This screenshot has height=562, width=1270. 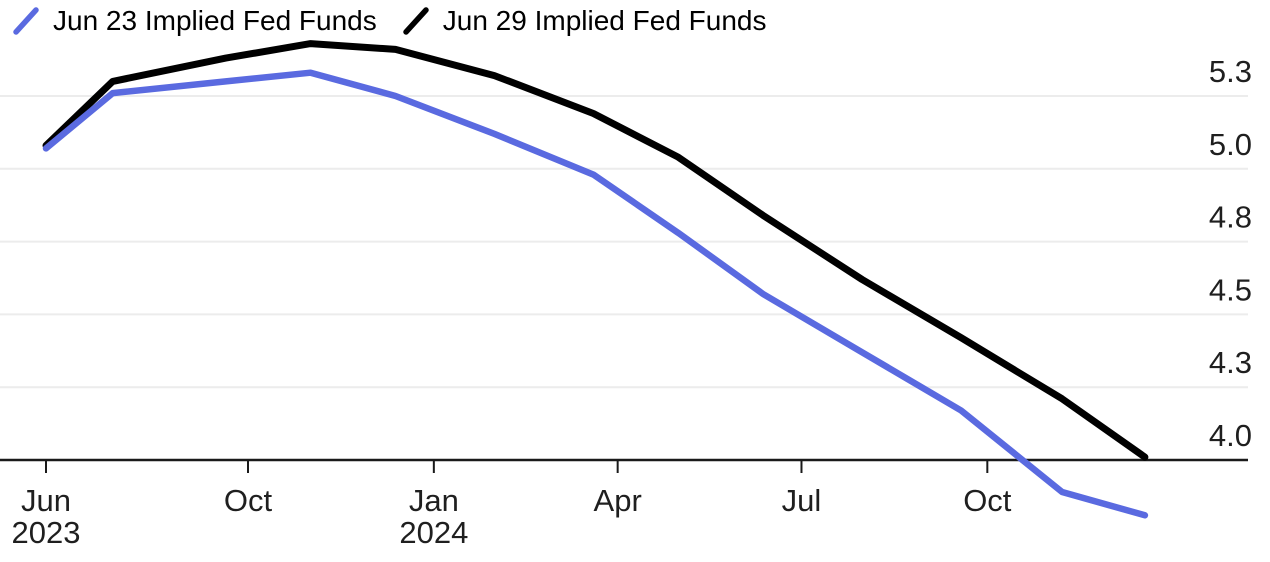 I want to click on x-axis-label-jun: Jun, so click(x=46, y=500).